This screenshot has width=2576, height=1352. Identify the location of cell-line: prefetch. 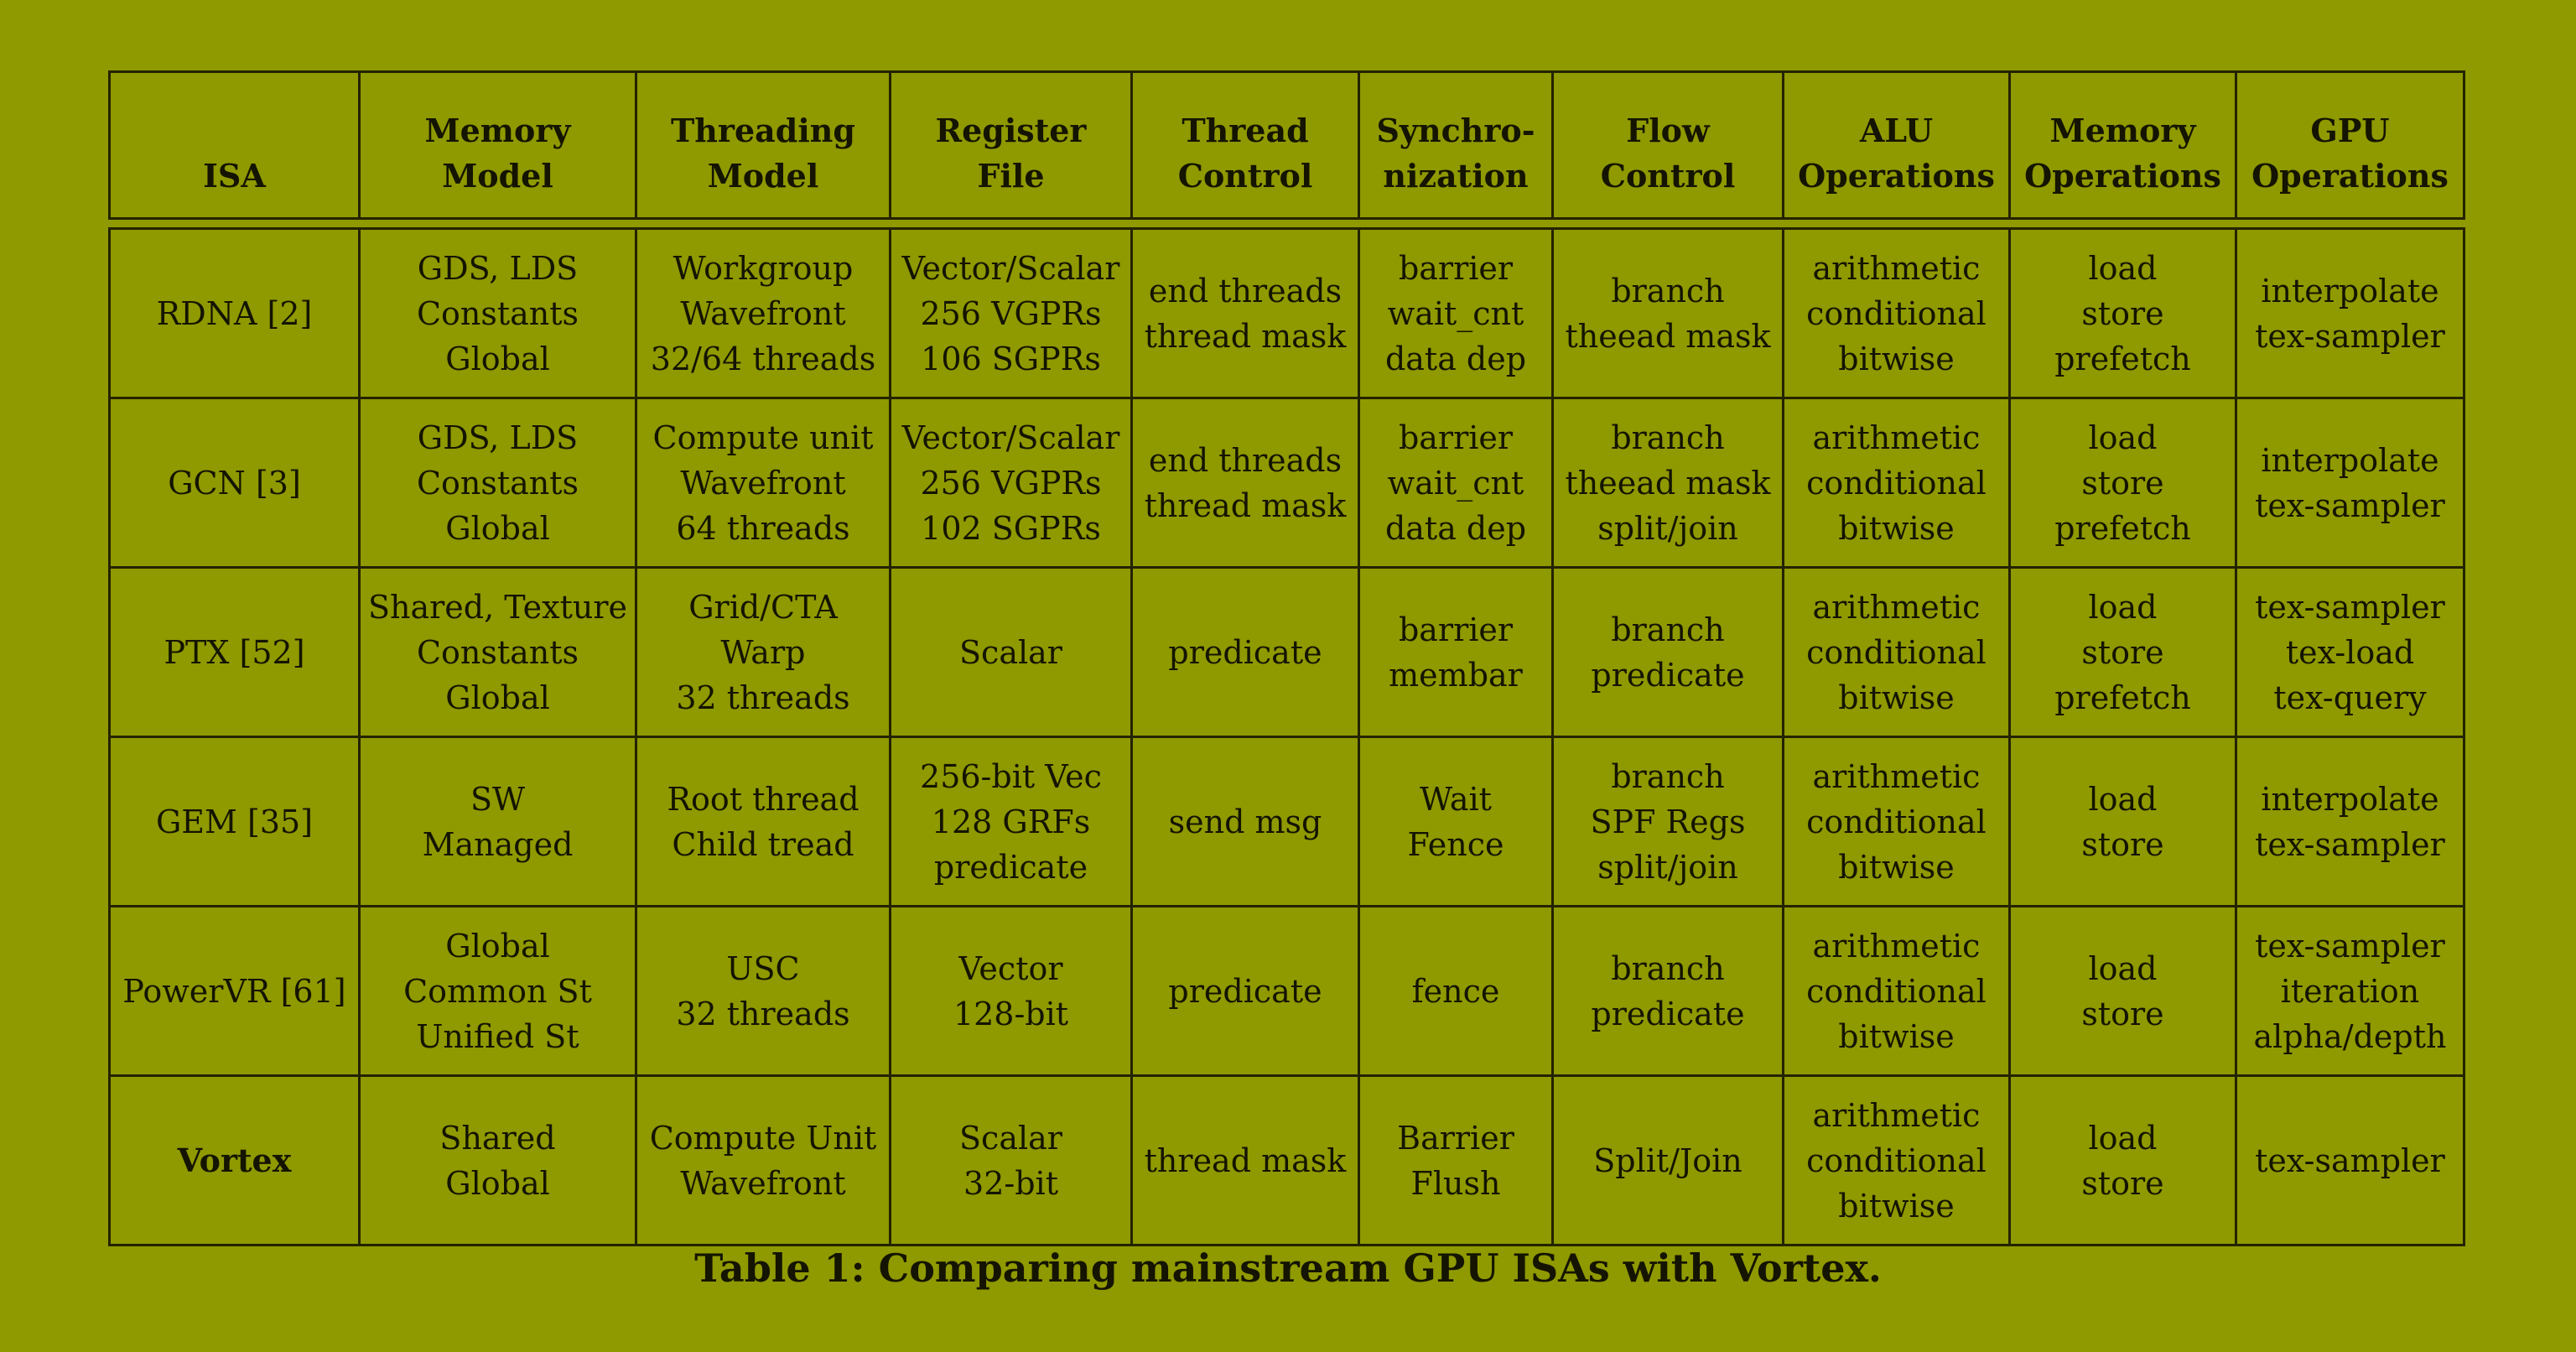
(2122, 697).